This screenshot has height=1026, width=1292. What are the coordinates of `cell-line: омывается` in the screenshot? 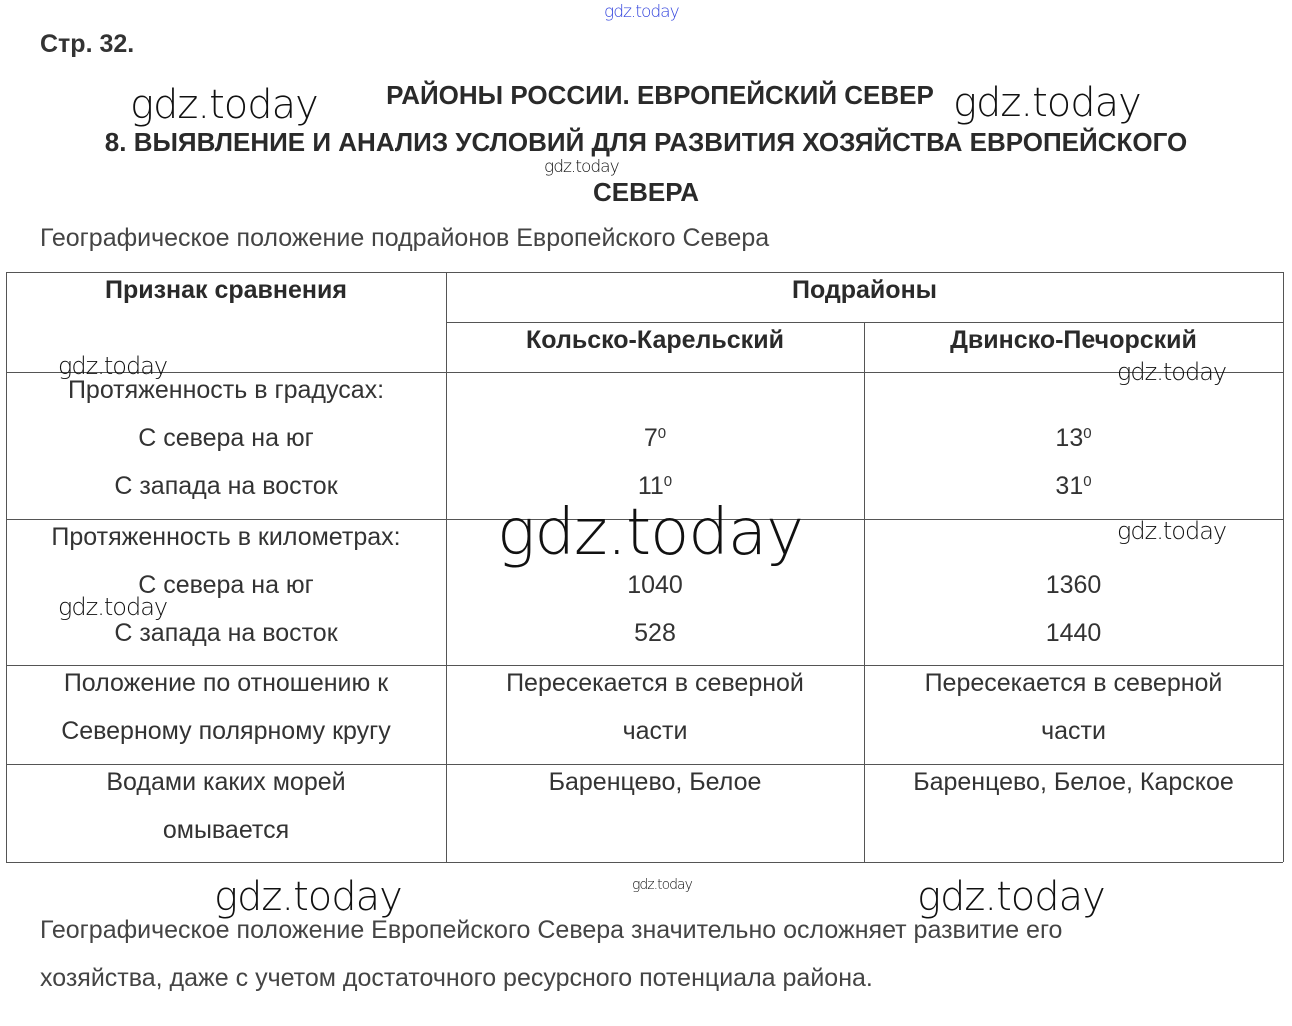 It's located at (226, 830).